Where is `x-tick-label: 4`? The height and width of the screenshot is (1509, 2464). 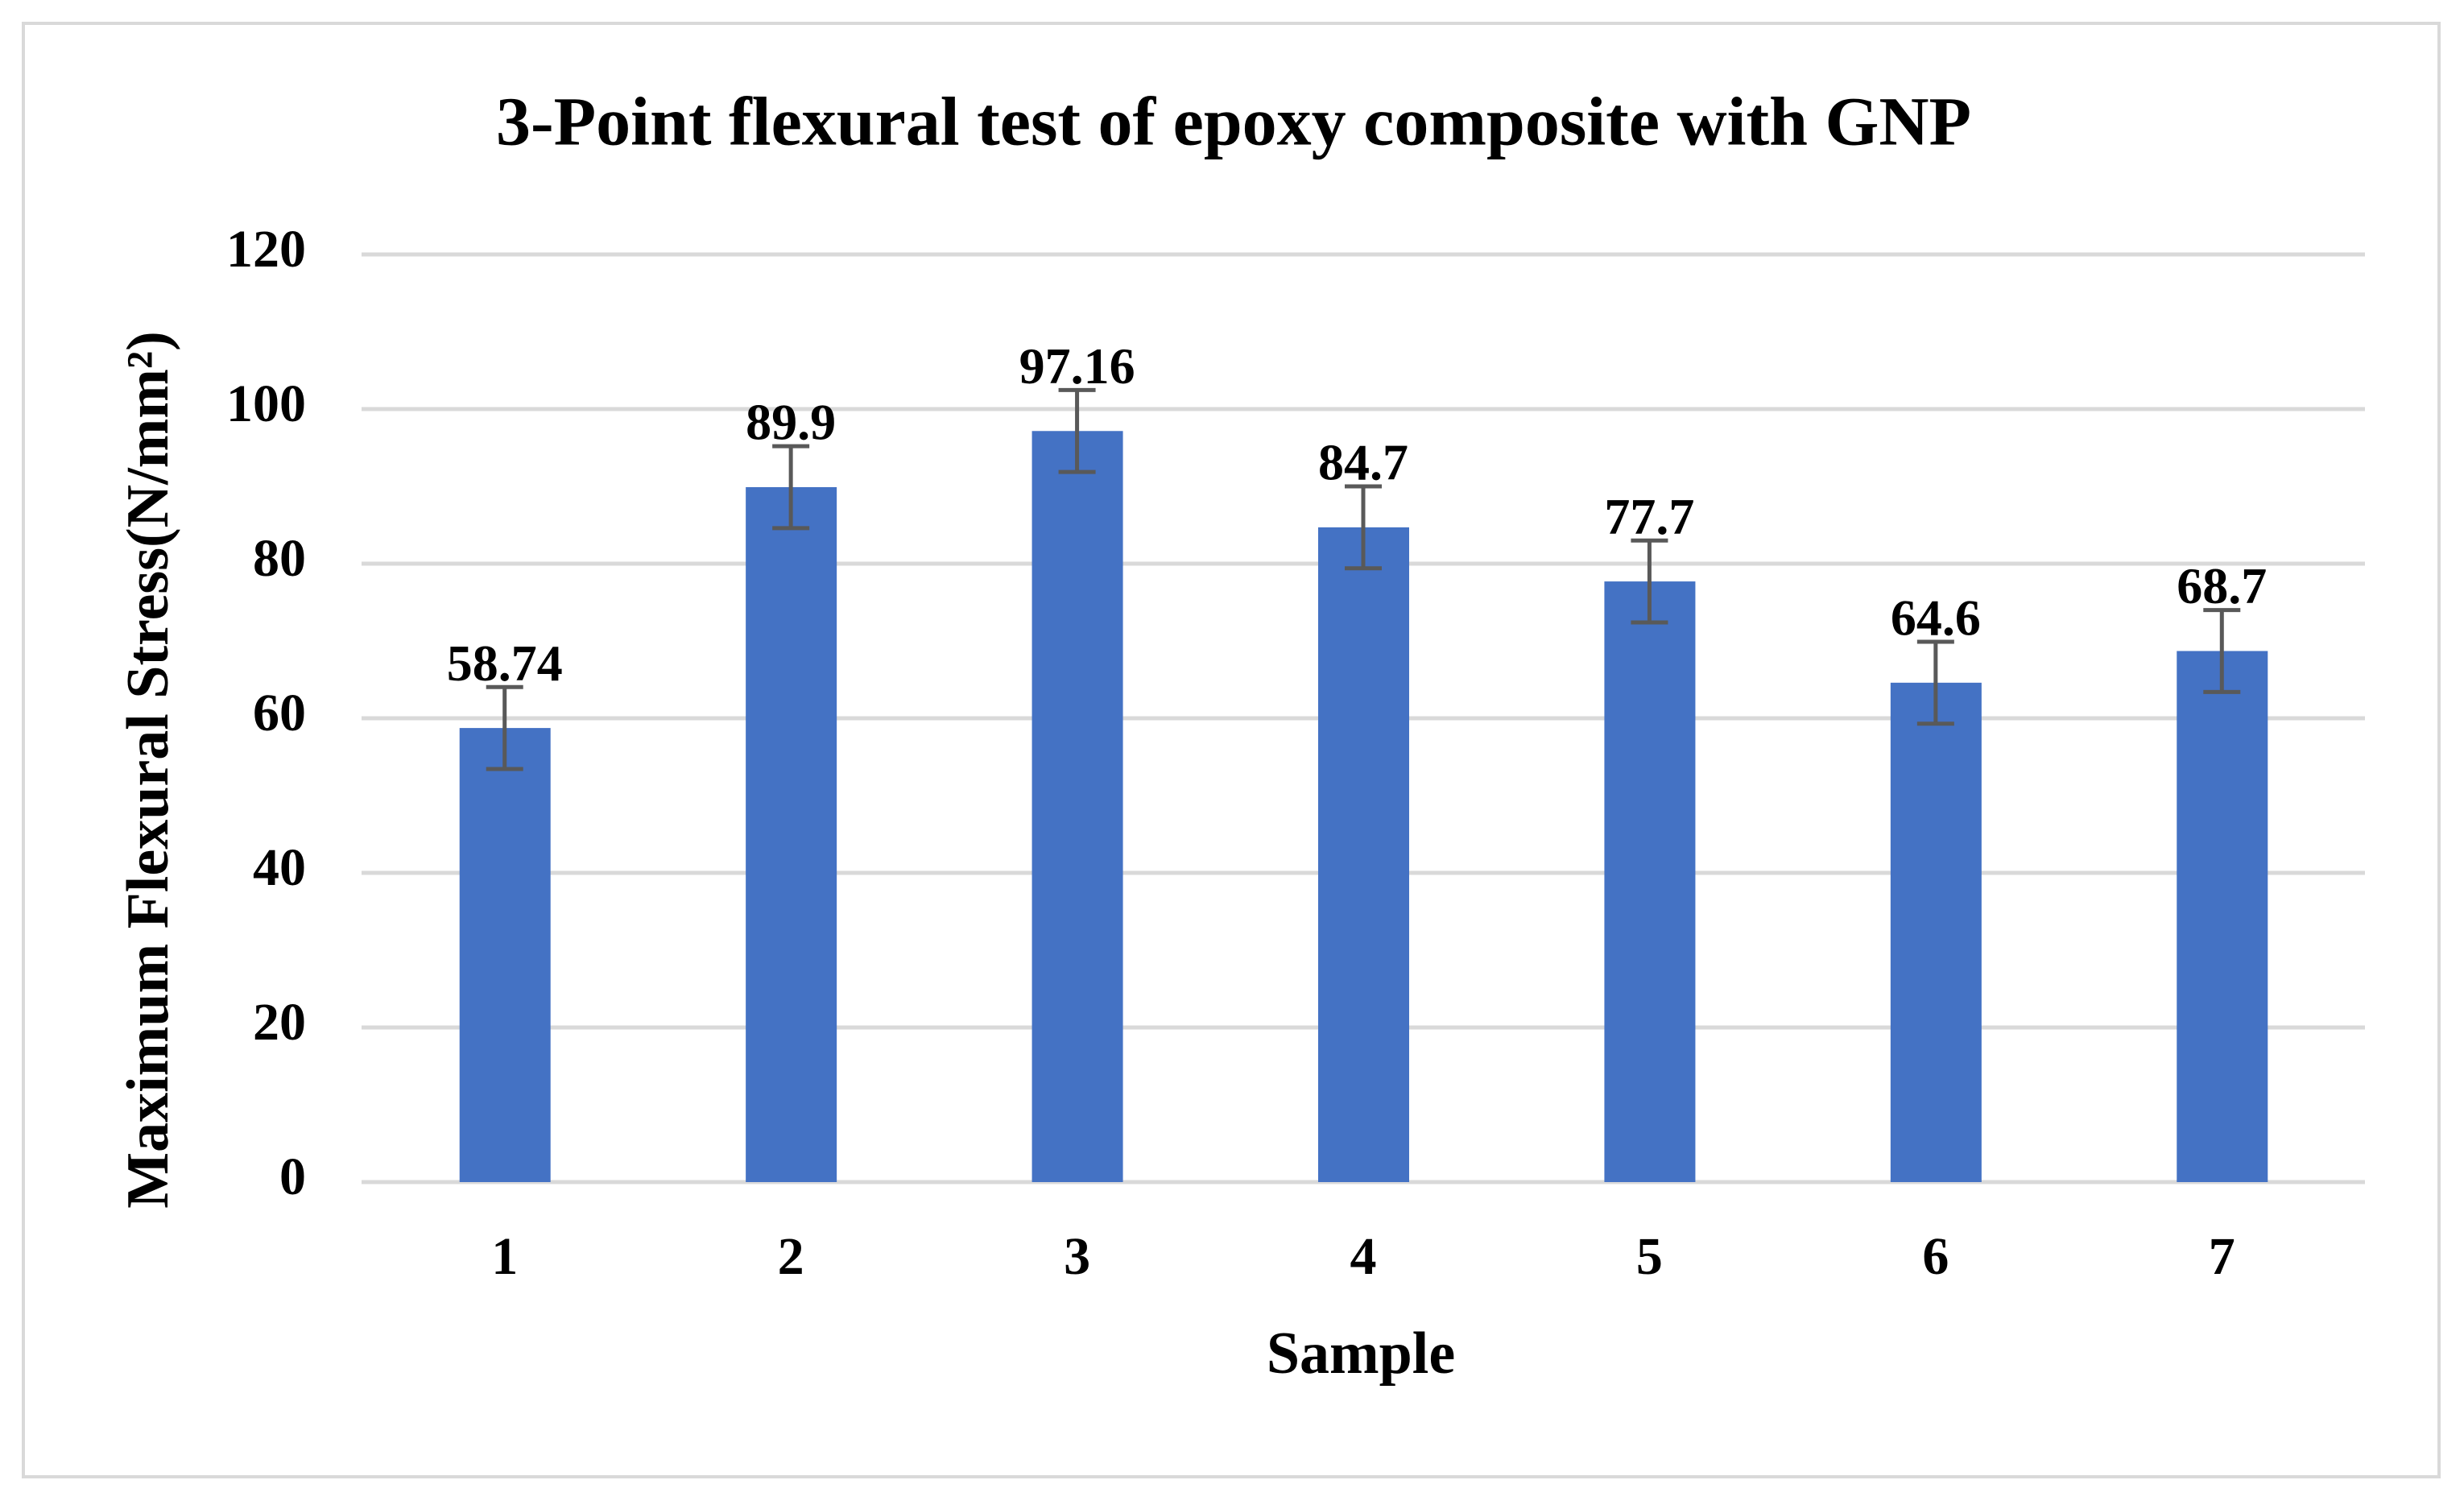
x-tick-label: 4 is located at coordinates (1363, 1257).